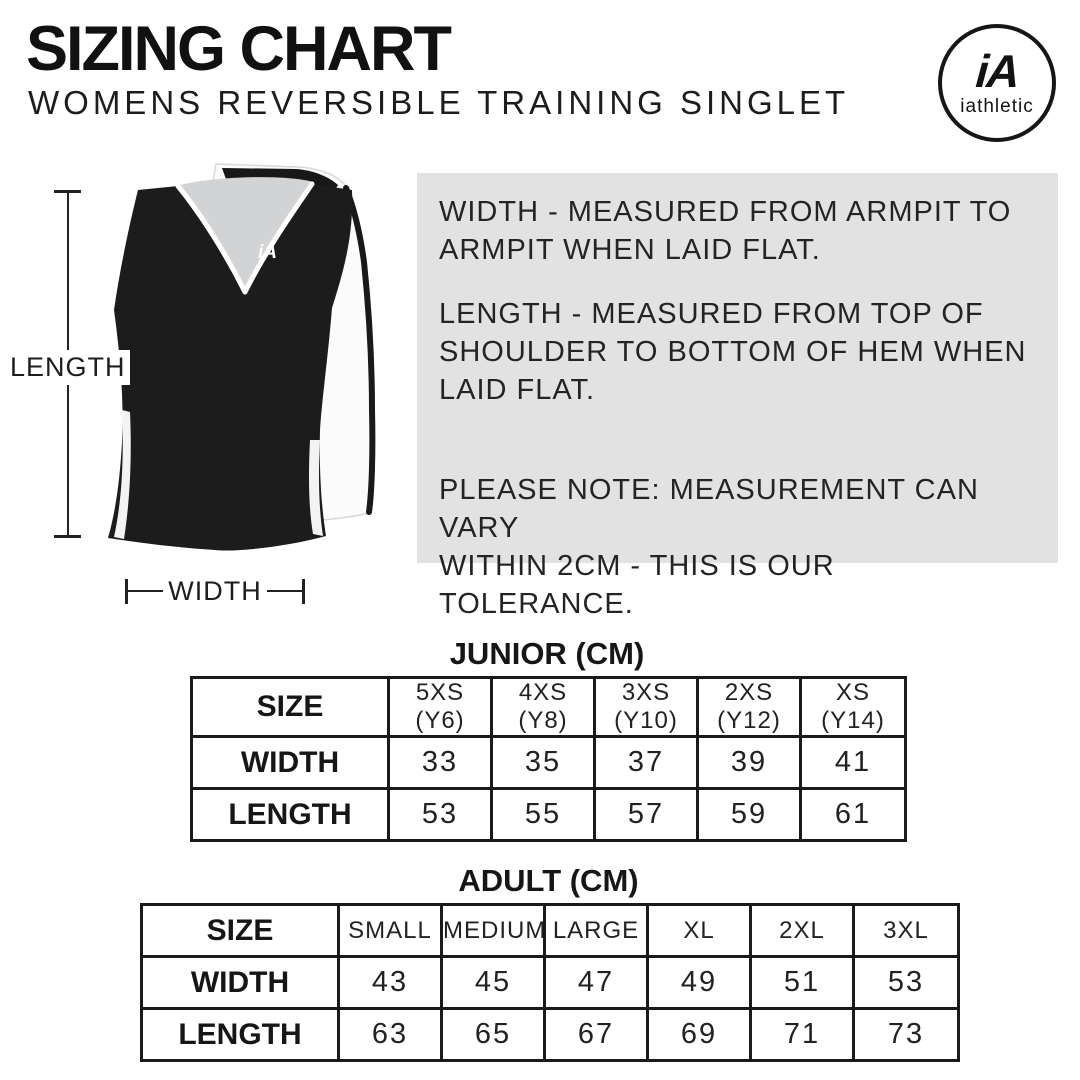  What do you see at coordinates (699, 1034) in the screenshot?
I see `adult-length-value: 69` at bounding box center [699, 1034].